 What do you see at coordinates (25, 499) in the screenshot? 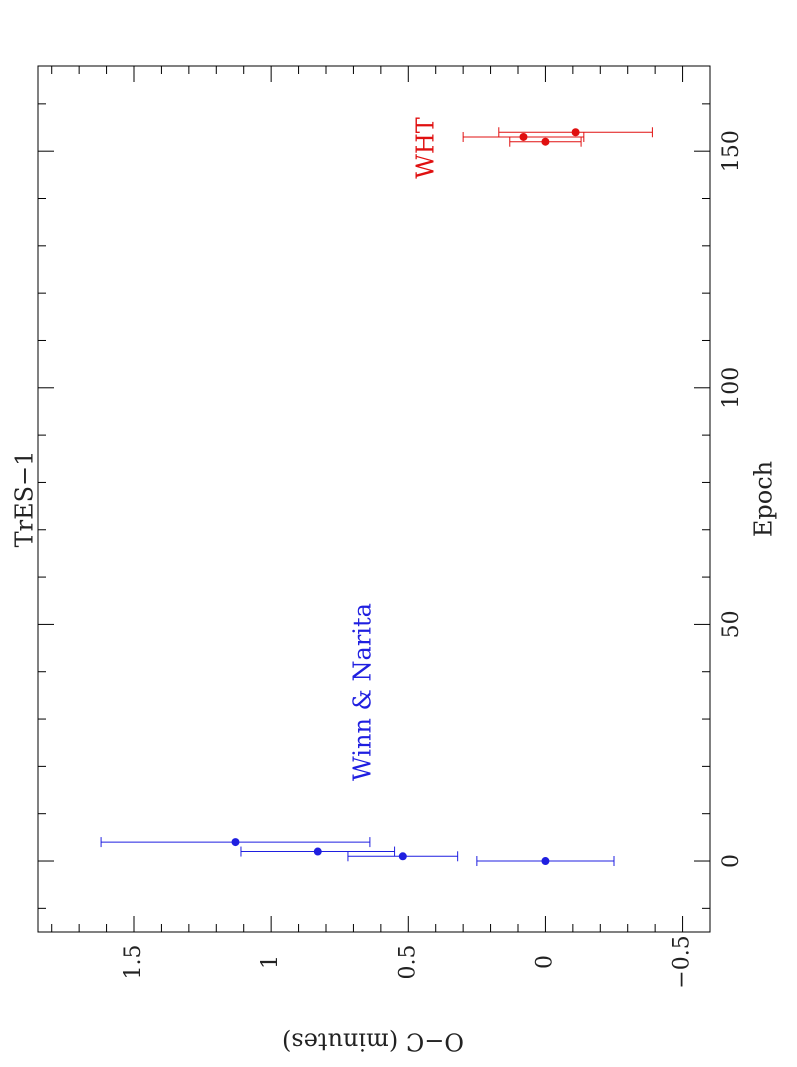
I see `chart-title: TrES−1` at bounding box center [25, 499].